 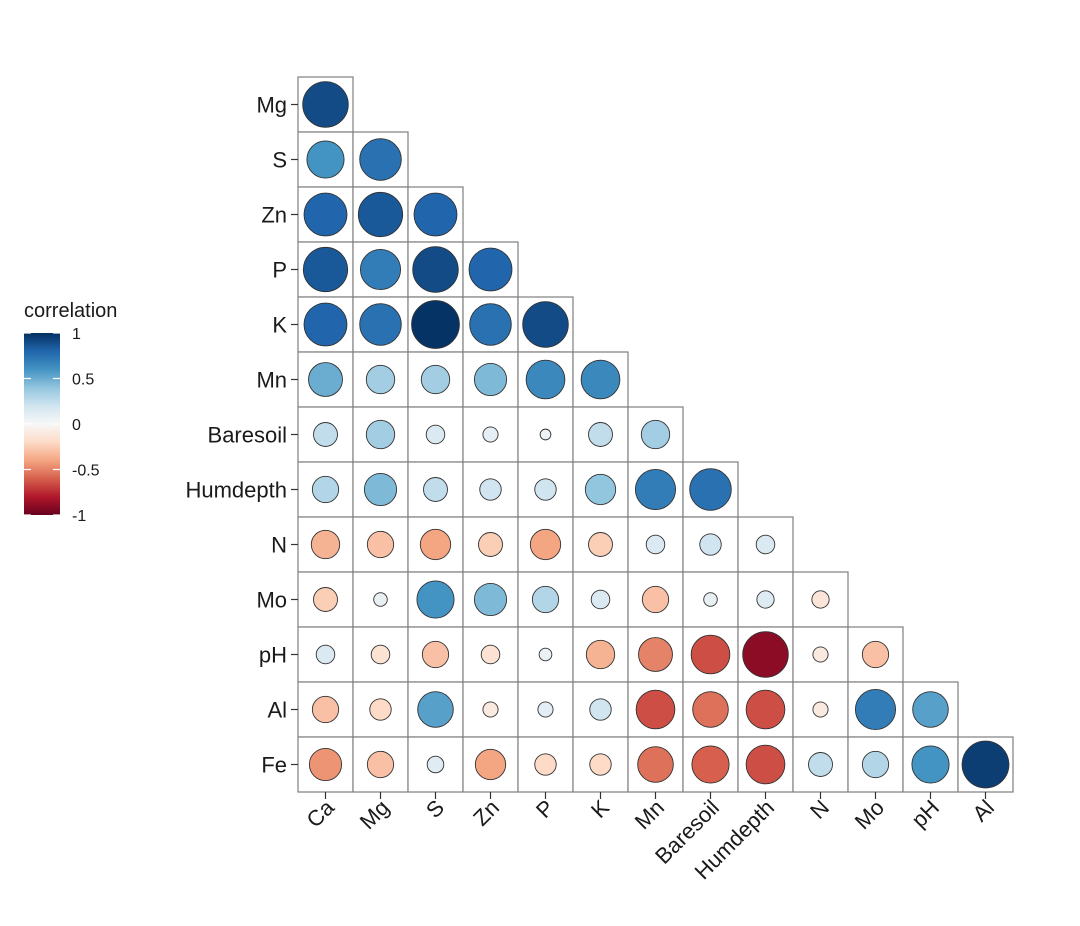 I want to click on legend-tick-label: 0, so click(x=76, y=425).